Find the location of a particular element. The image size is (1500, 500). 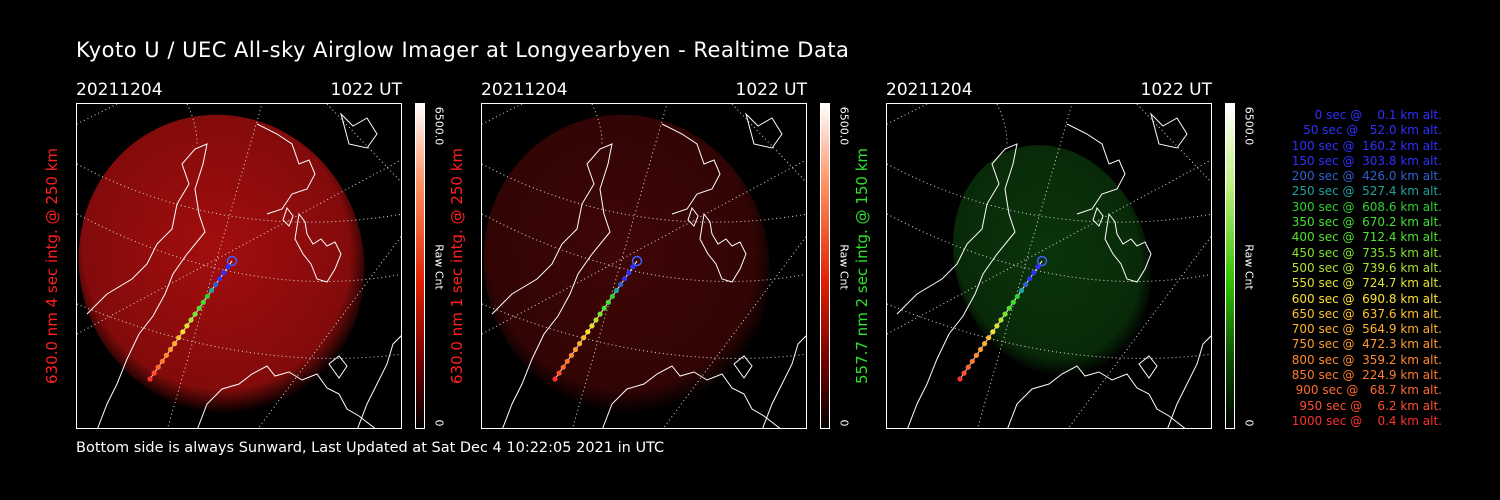

lat-lon-grid is located at coordinates (1049, 266).